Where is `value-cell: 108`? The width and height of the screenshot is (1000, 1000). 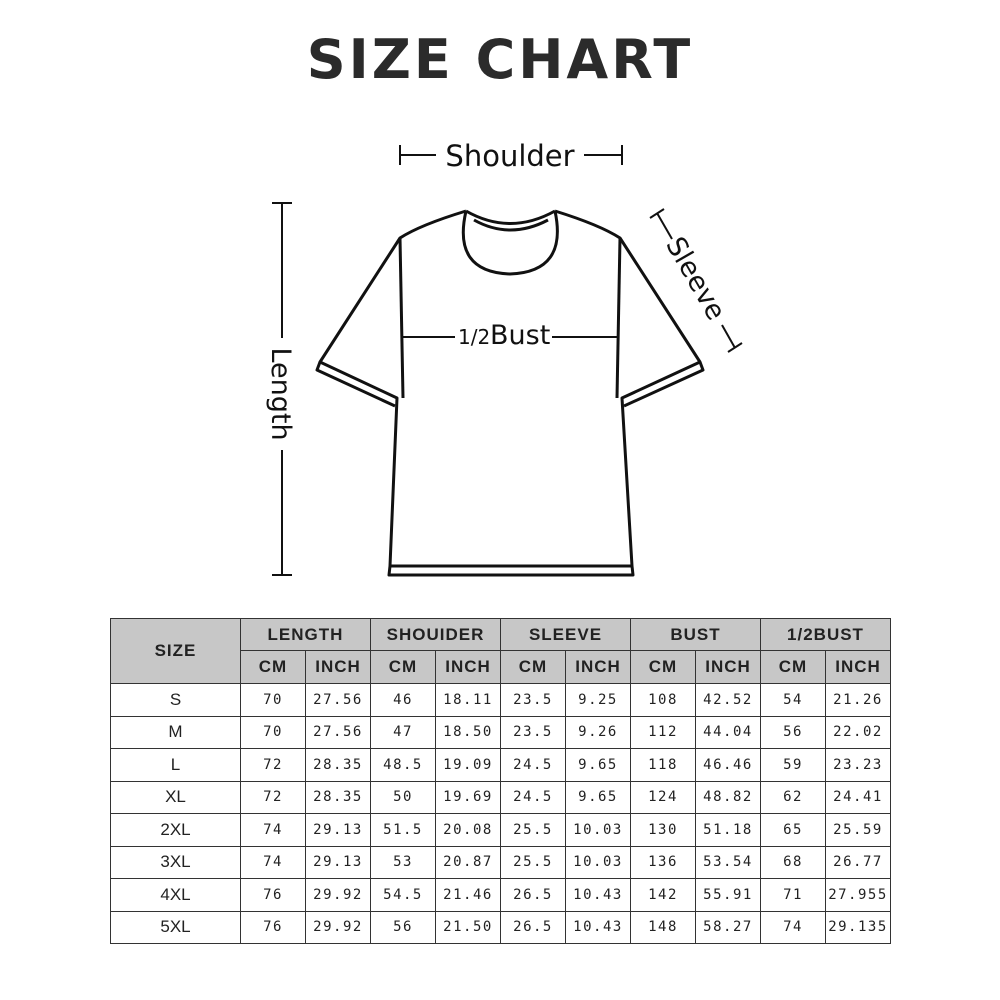 value-cell: 108 is located at coordinates (663, 700).